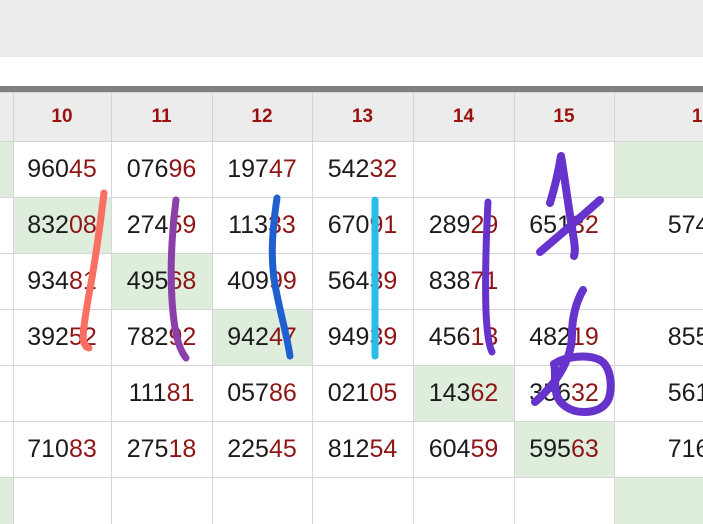 This screenshot has width=703, height=524. I want to click on grid-cell: 85543, so click(658, 337).